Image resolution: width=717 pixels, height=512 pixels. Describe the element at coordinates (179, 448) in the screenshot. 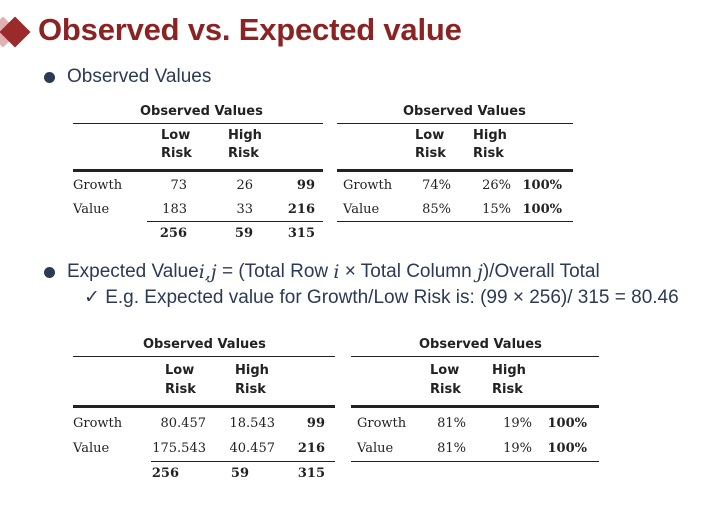

I see `cell-value: 175.543` at that location.